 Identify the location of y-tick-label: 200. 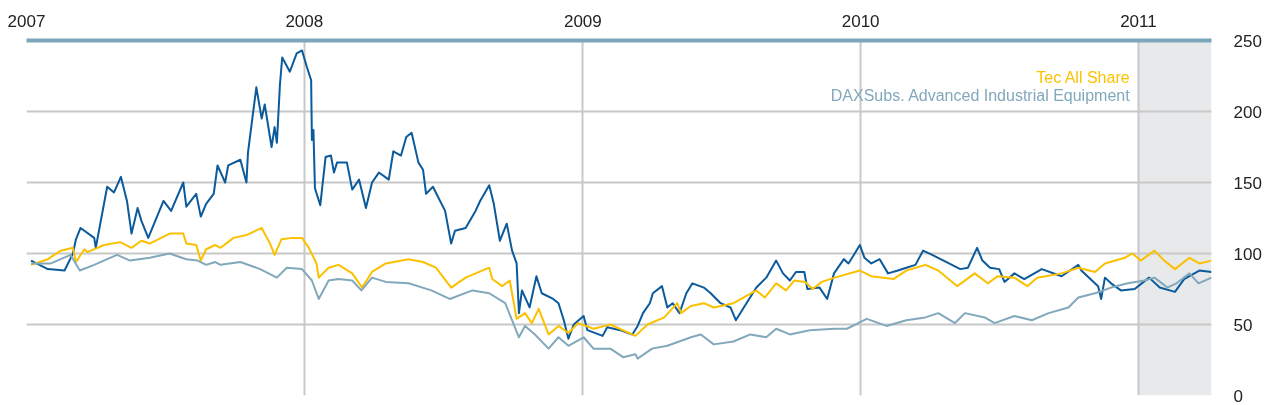
(1247, 112).